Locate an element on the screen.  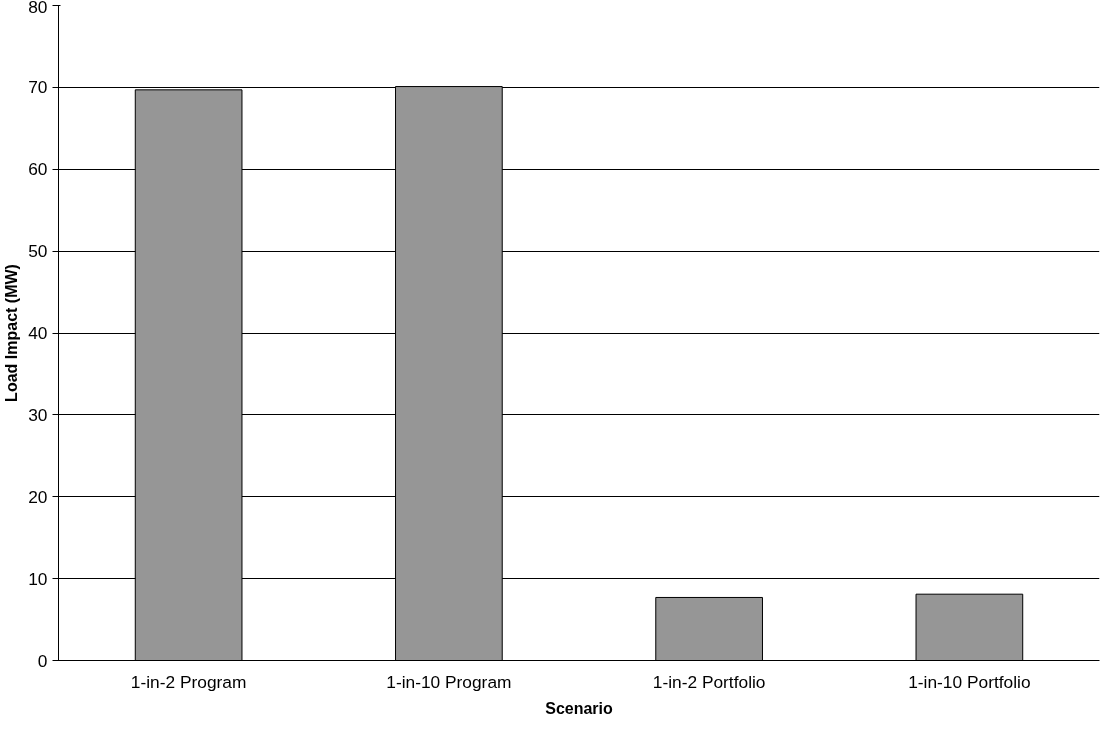
y-tick-label: 50 is located at coordinates (38, 251).